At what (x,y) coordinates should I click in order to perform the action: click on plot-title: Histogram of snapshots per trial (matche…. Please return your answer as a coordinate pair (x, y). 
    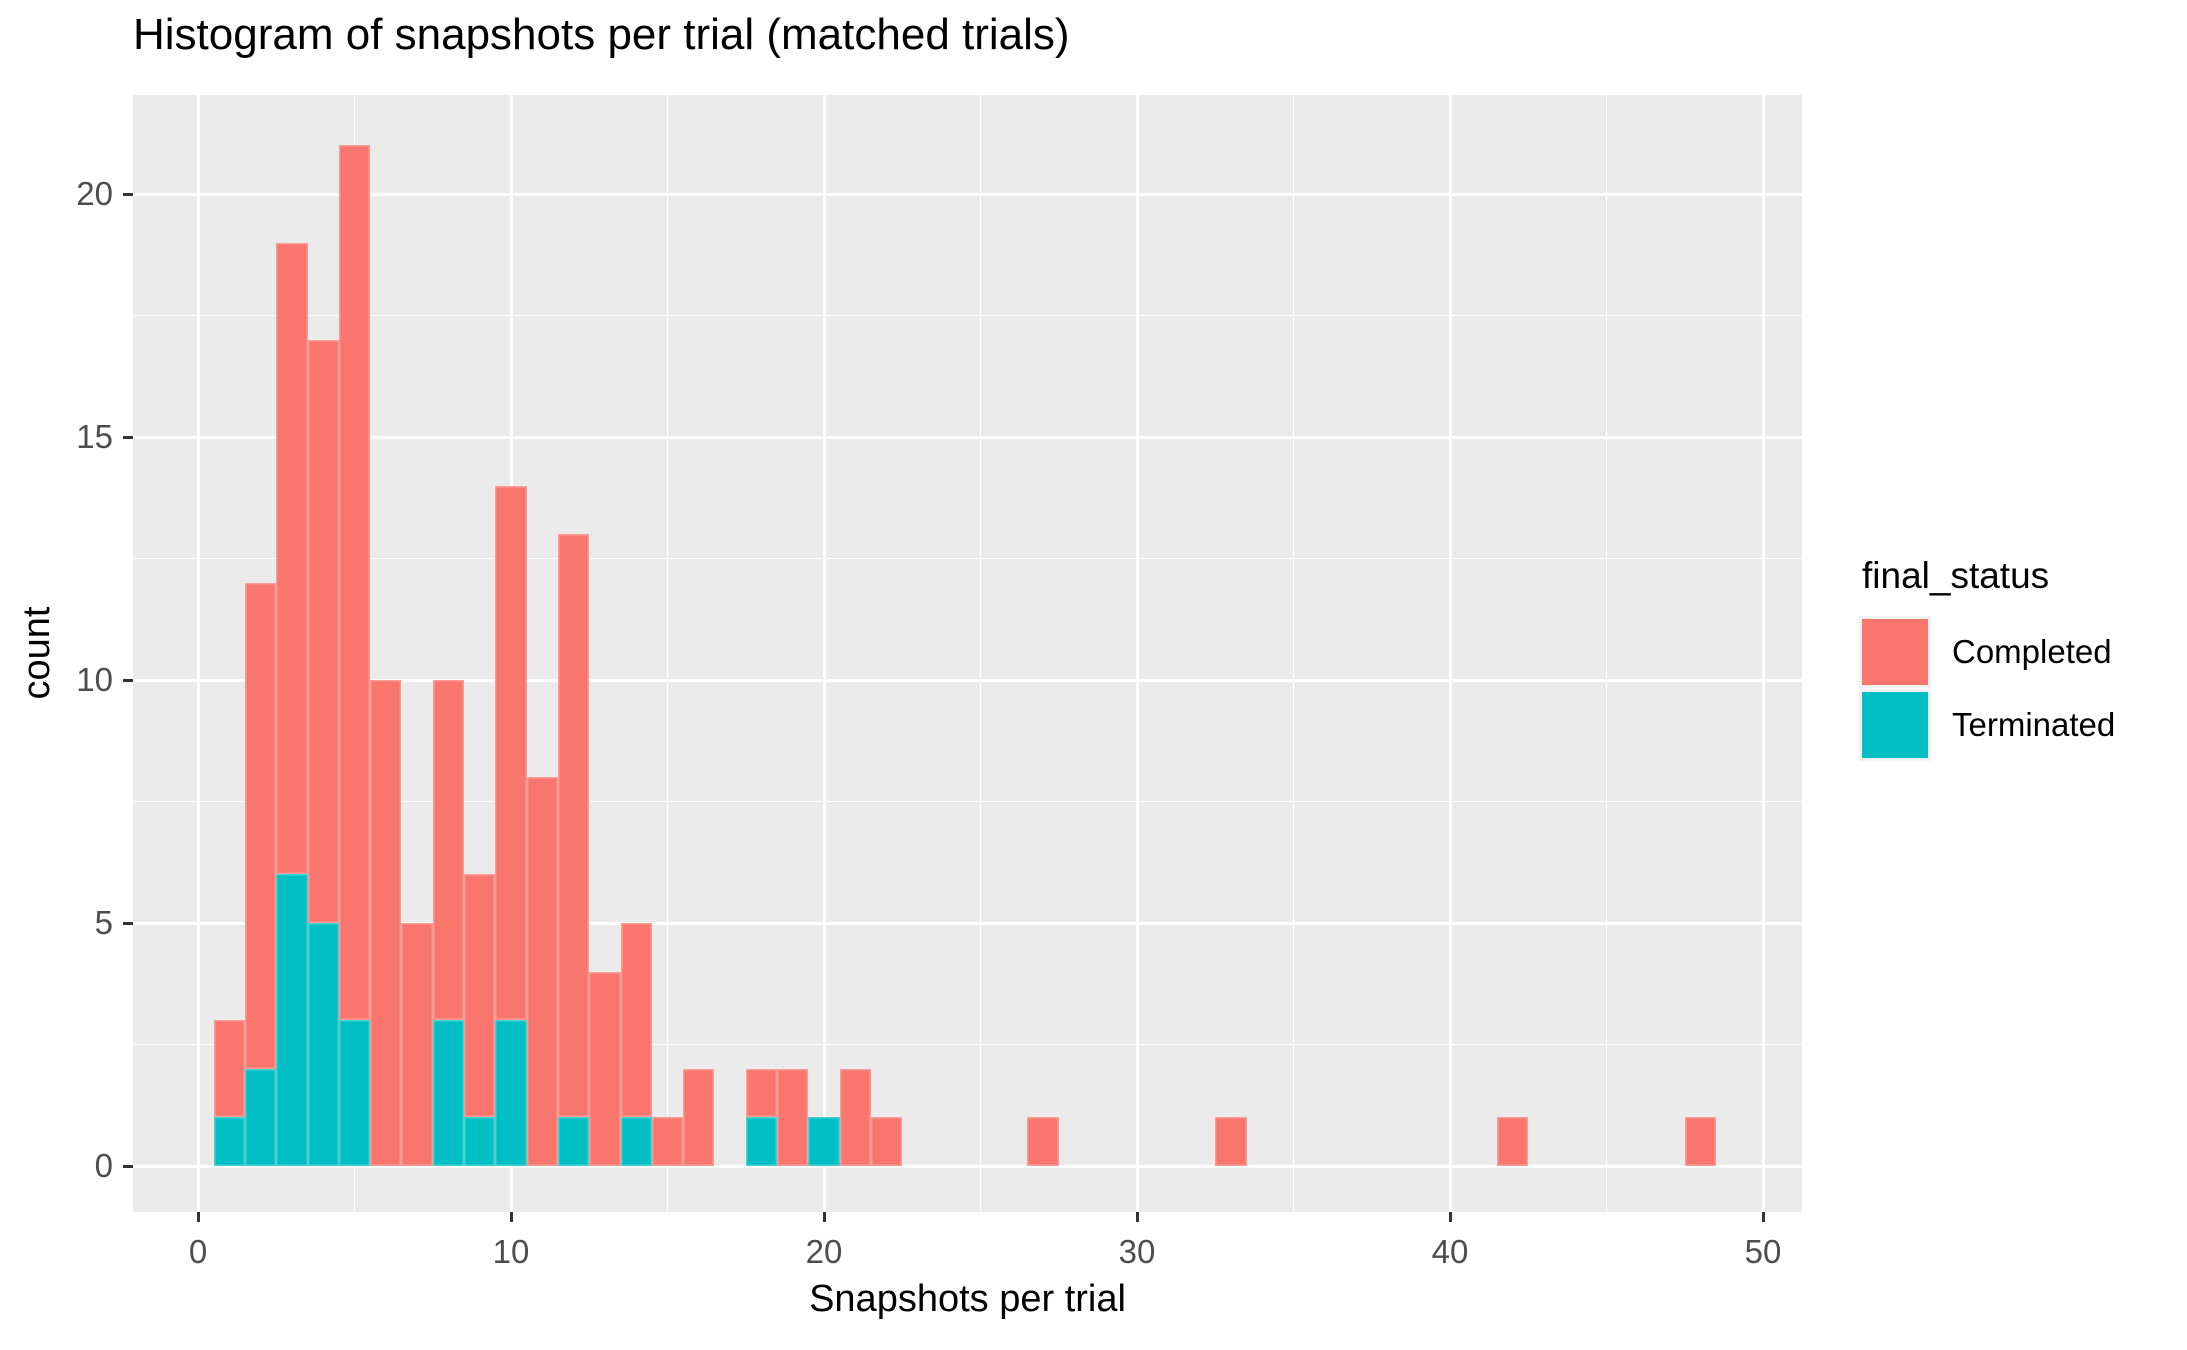
    Looking at the image, I should click on (601, 34).